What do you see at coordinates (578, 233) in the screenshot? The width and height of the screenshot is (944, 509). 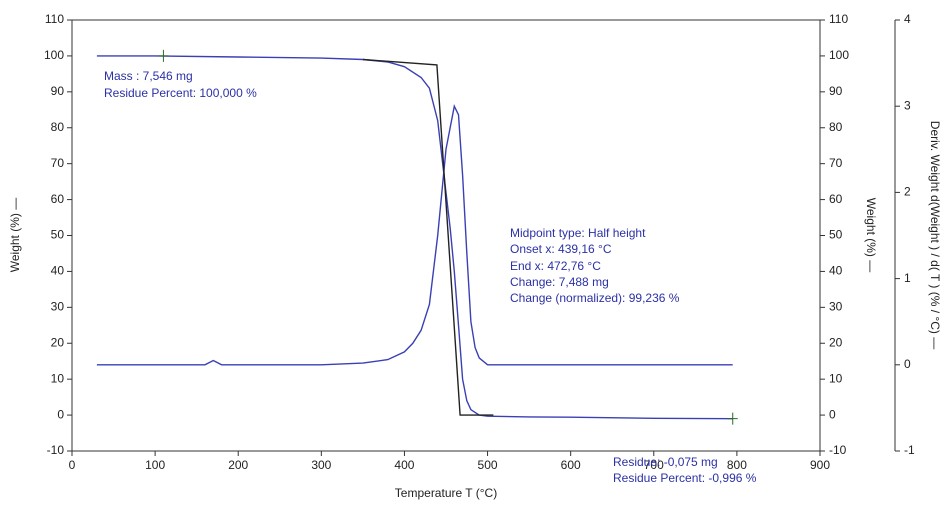 I see `annotation: Midpoint type: Half height` at bounding box center [578, 233].